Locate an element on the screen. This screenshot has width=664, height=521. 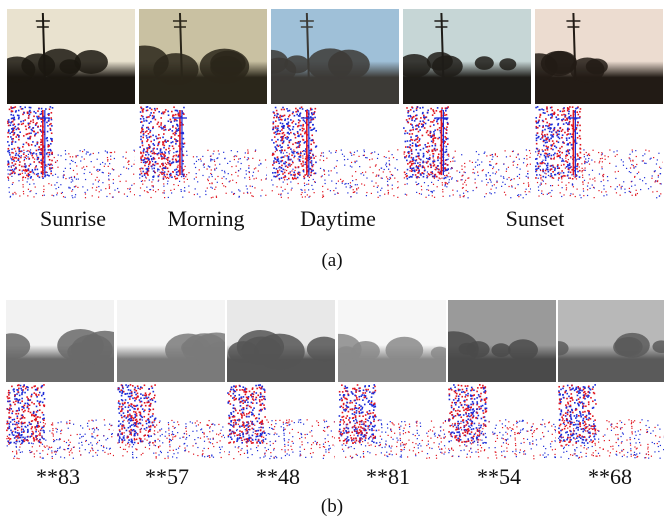
caption-a: (a) is located at coordinates (332, 260).